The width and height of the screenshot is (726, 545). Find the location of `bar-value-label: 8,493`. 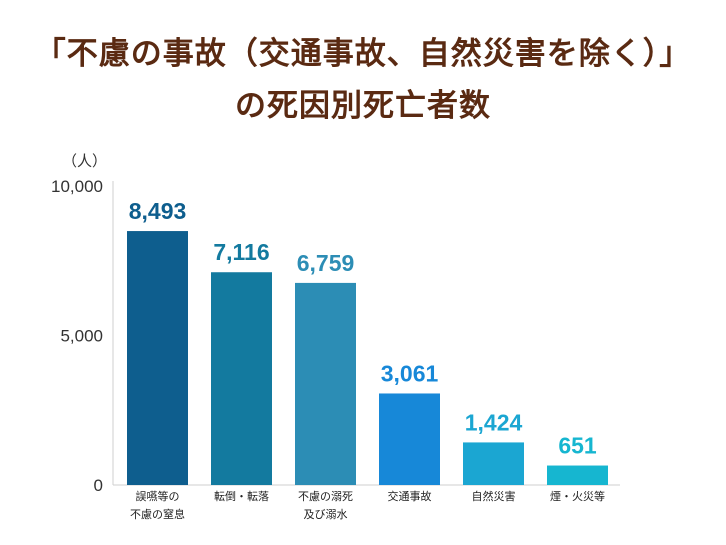

bar-value-label: 8,493 is located at coordinates (158, 211).